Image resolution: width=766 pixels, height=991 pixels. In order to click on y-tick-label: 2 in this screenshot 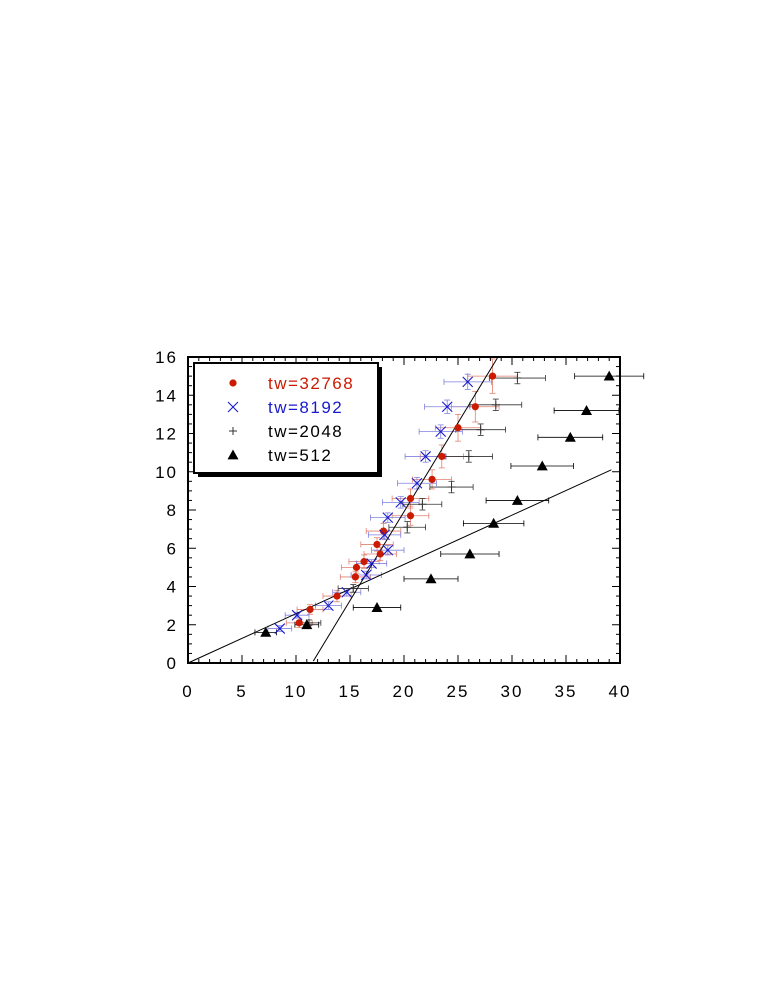, I will do `click(172, 625)`.